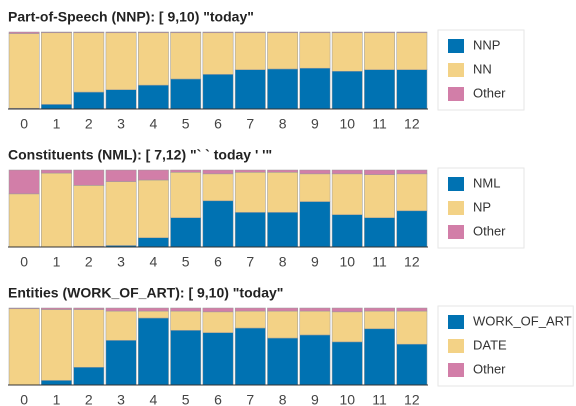 The height and width of the screenshot is (406, 576). I want to click on x-tick-label: 9, so click(315, 124).